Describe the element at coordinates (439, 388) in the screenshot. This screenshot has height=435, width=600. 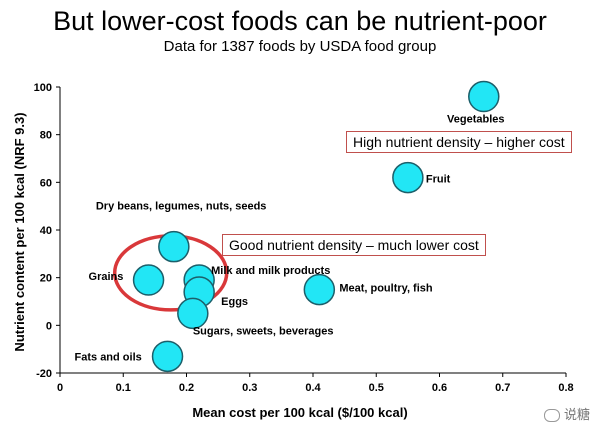
I see `x-tick-label: 0.6` at that location.